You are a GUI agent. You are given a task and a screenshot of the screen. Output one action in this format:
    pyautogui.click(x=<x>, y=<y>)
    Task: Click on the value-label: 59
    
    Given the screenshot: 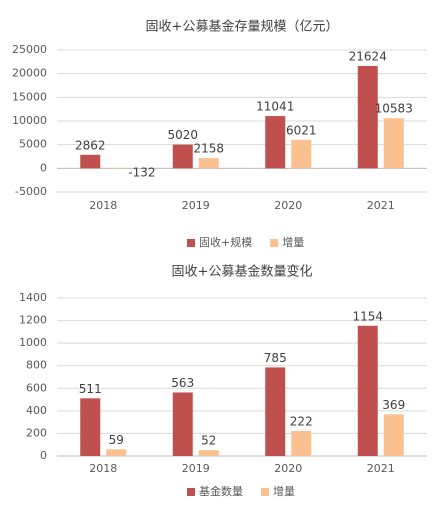 What is the action you would take?
    pyautogui.click(x=116, y=440)
    